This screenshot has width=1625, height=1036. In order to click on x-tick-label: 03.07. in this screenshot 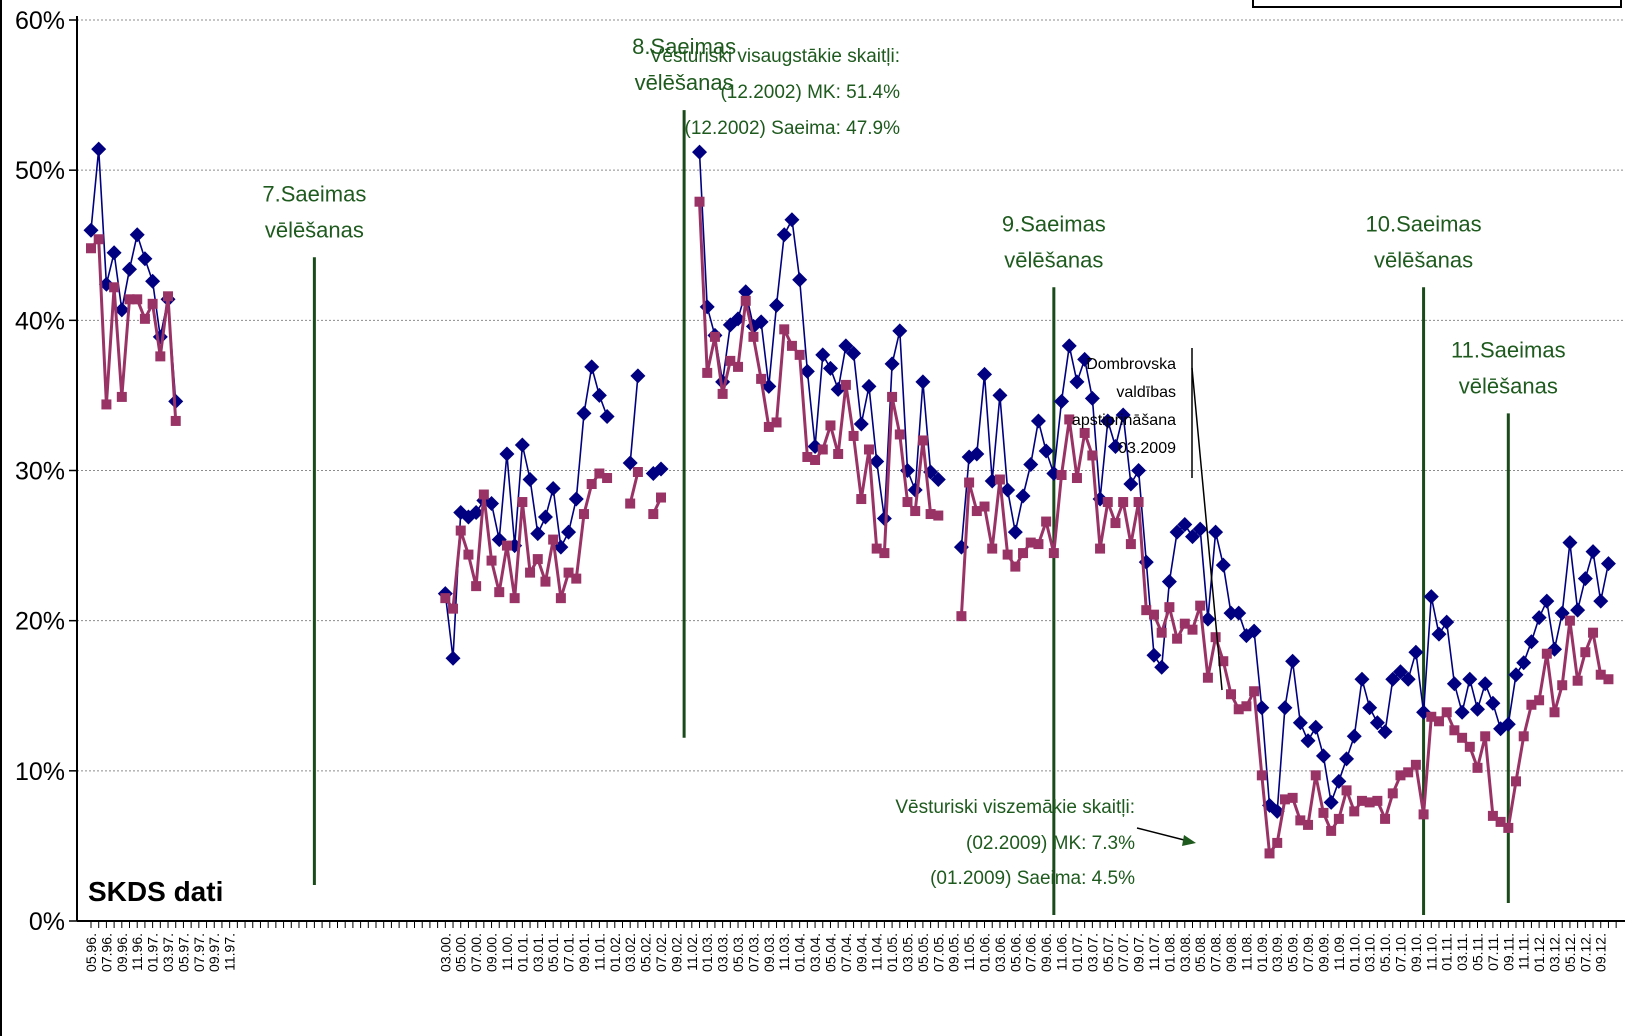, I will do `click(1092, 952)`.